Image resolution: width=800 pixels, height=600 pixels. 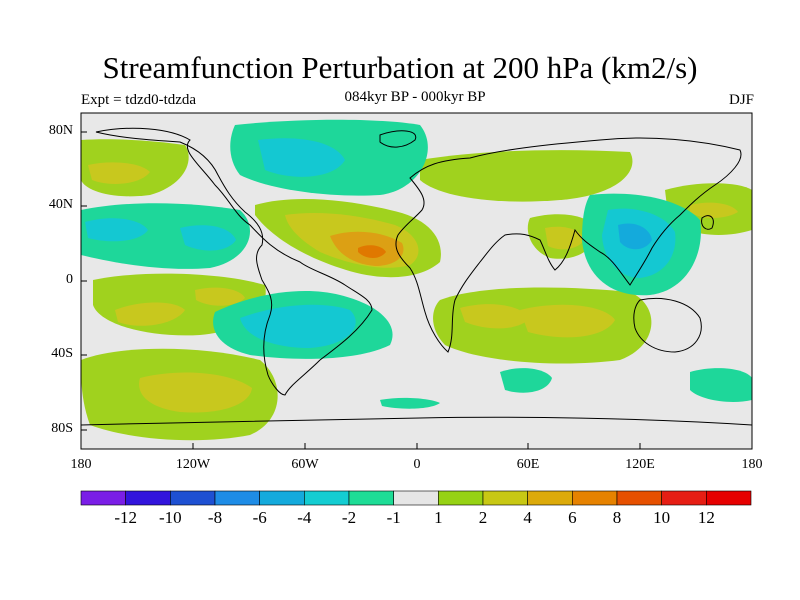 I want to click on colorbar-tick-label: -8, so click(x=215, y=517).